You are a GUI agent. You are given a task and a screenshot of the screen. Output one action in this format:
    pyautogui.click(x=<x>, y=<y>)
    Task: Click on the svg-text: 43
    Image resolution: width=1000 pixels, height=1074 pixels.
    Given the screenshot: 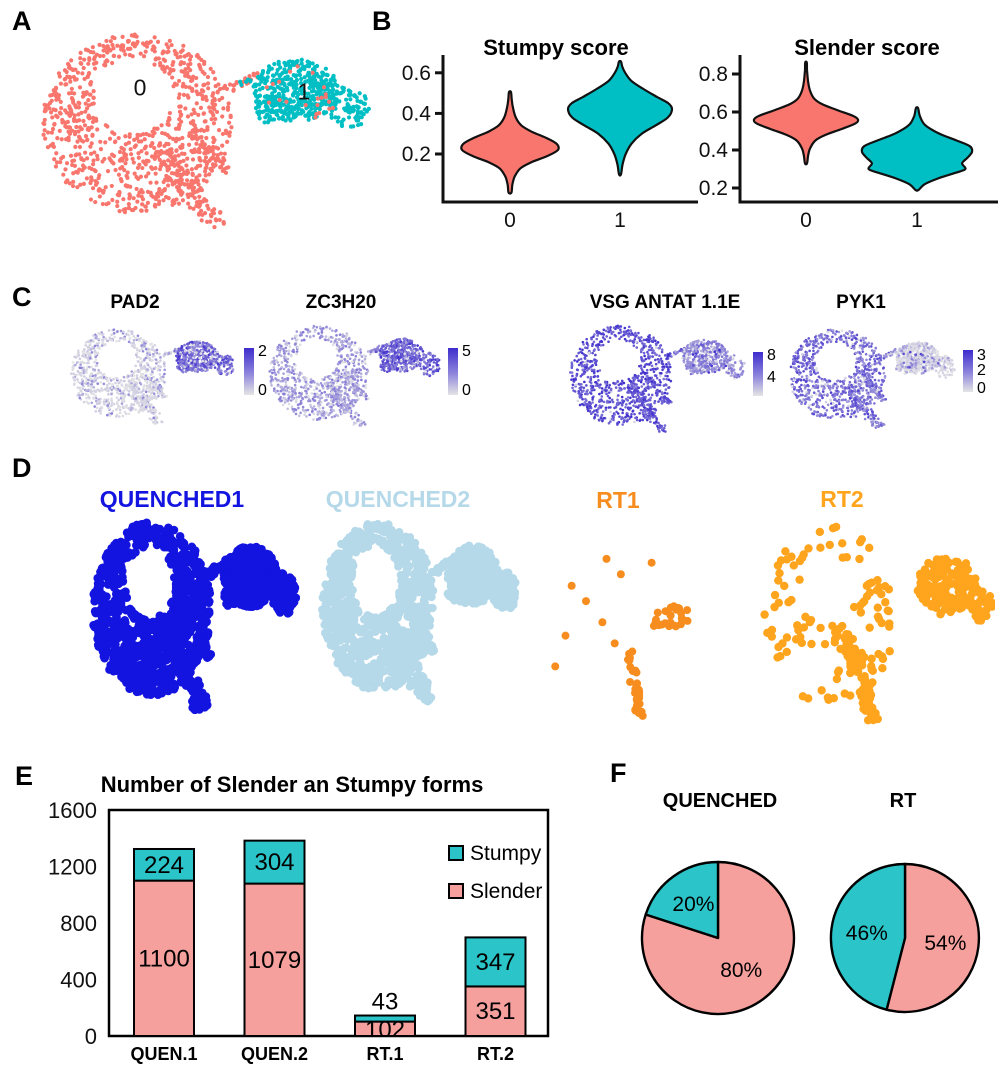 What is the action you would take?
    pyautogui.click(x=385, y=1002)
    